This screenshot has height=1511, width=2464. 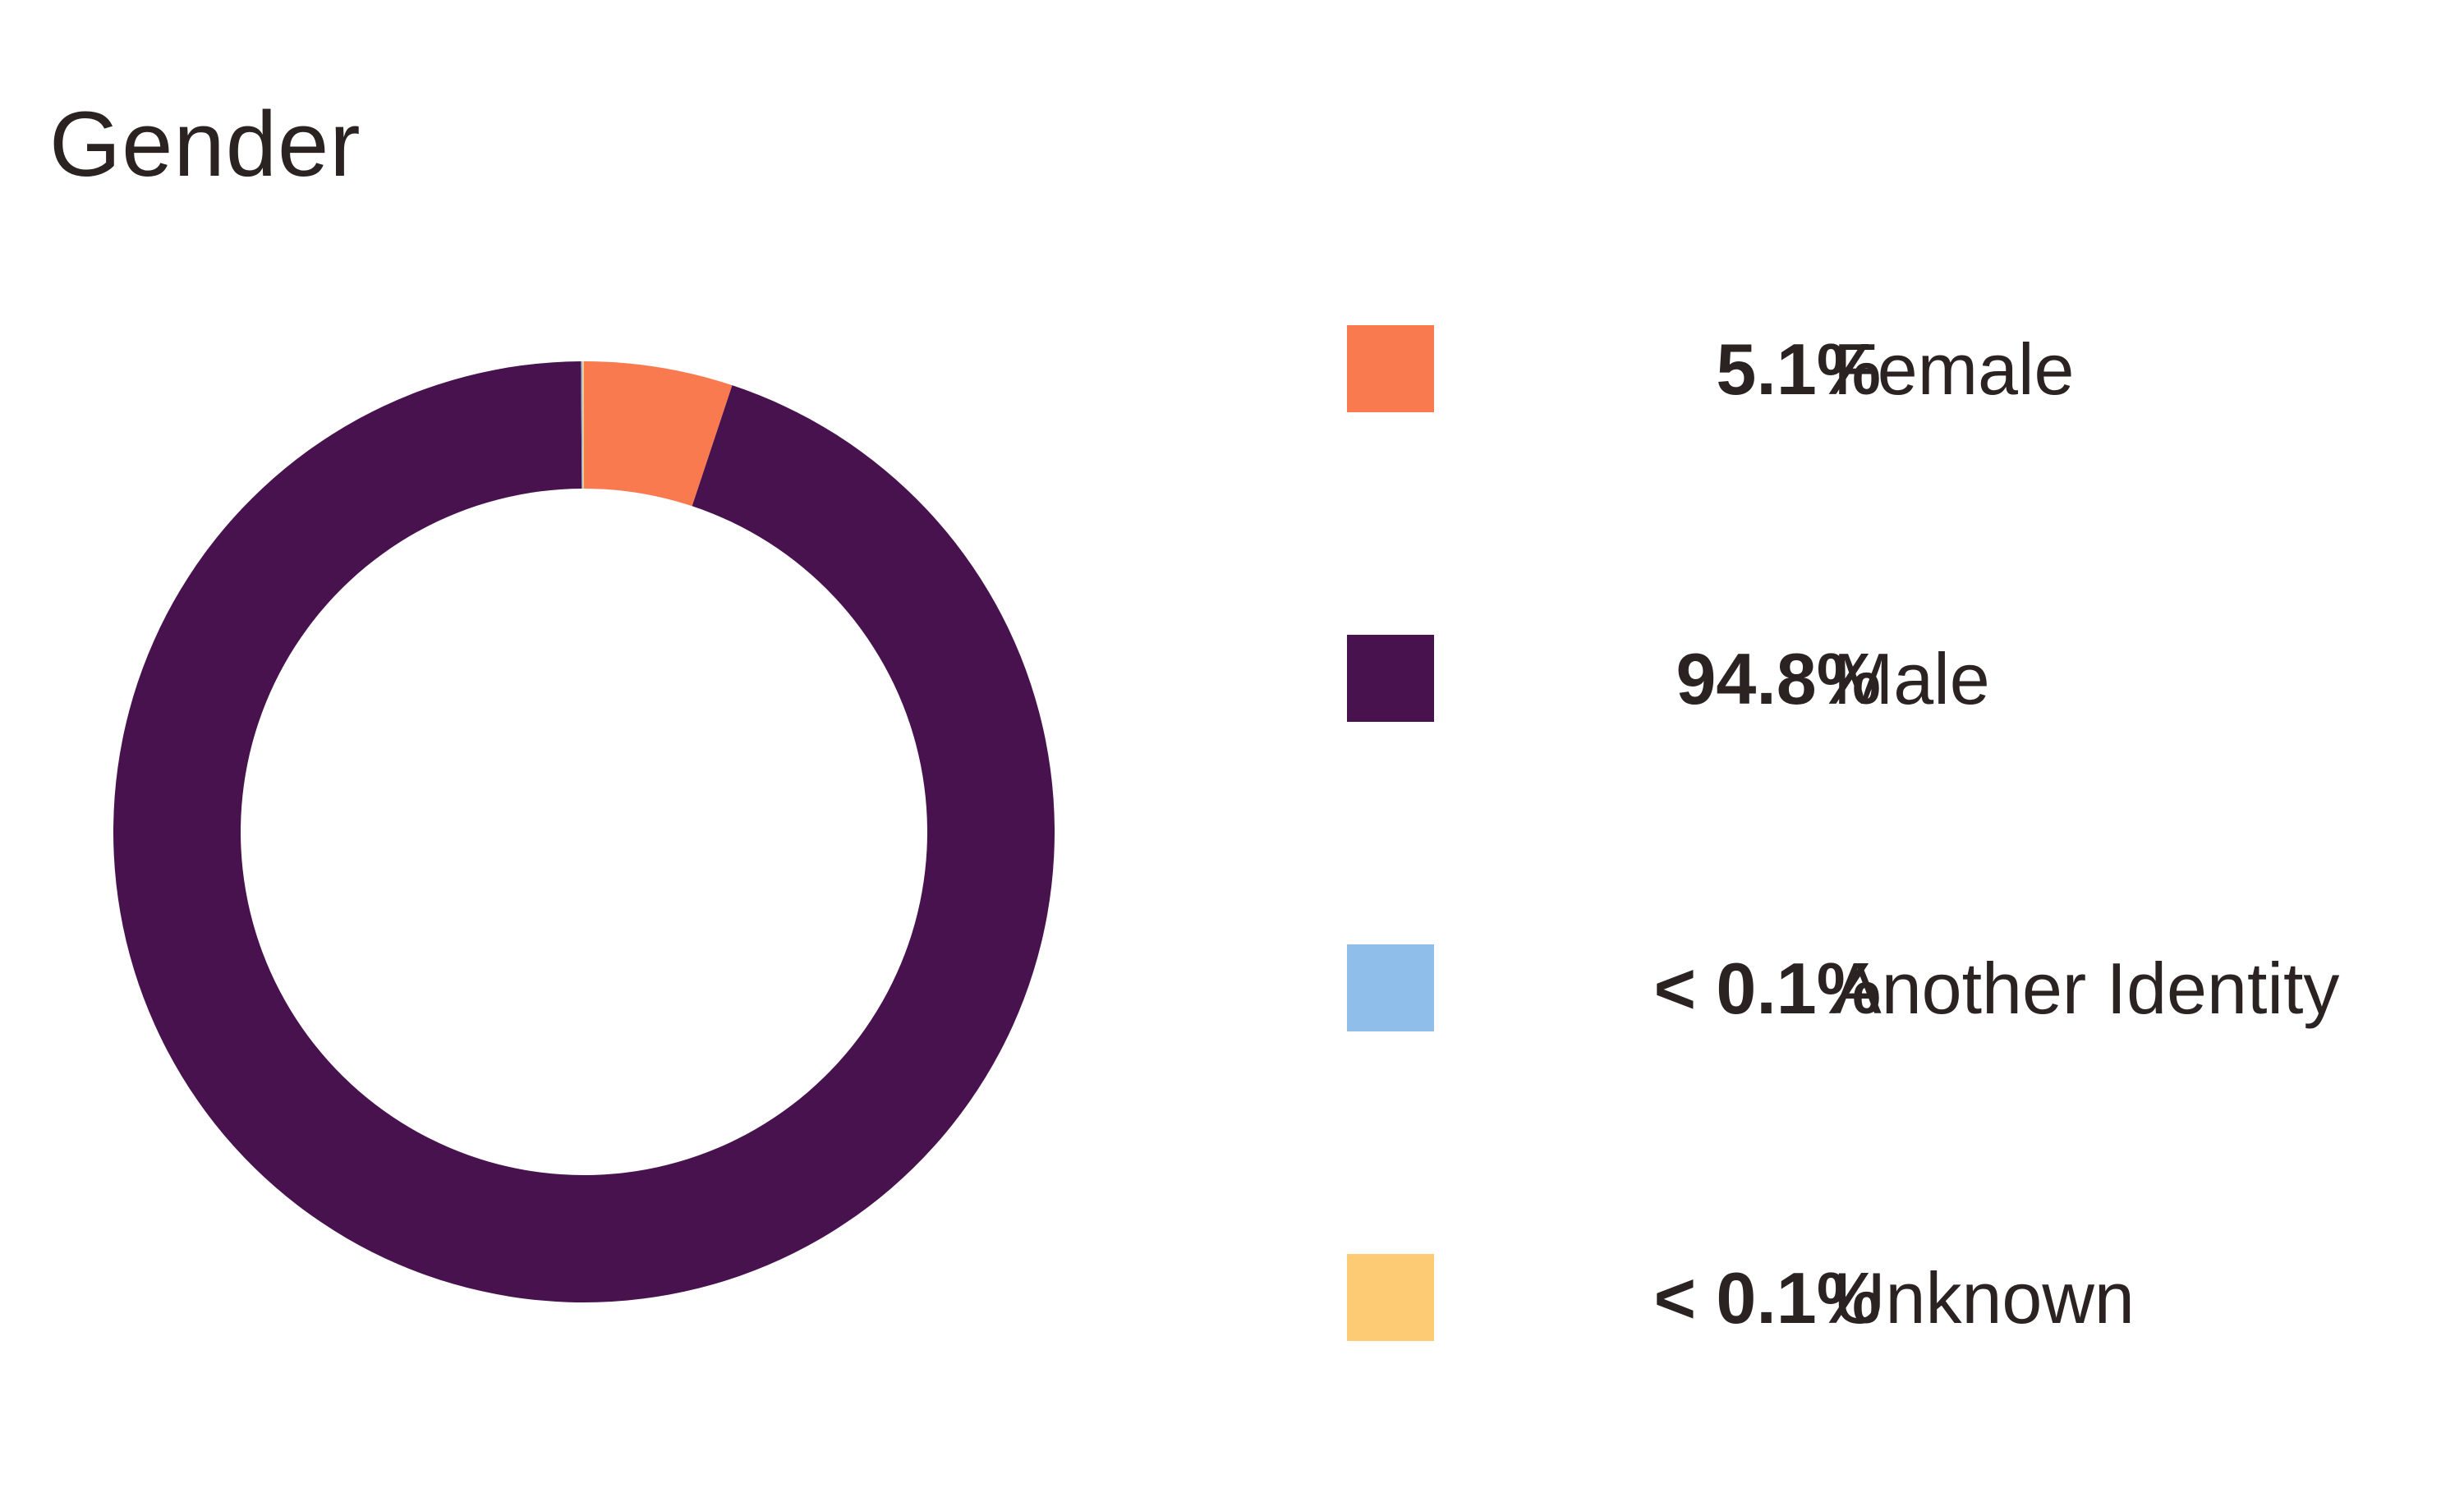 What do you see at coordinates (1767, 988) in the screenshot?
I see `legend-value-another-identity: < 0.1%` at bounding box center [1767, 988].